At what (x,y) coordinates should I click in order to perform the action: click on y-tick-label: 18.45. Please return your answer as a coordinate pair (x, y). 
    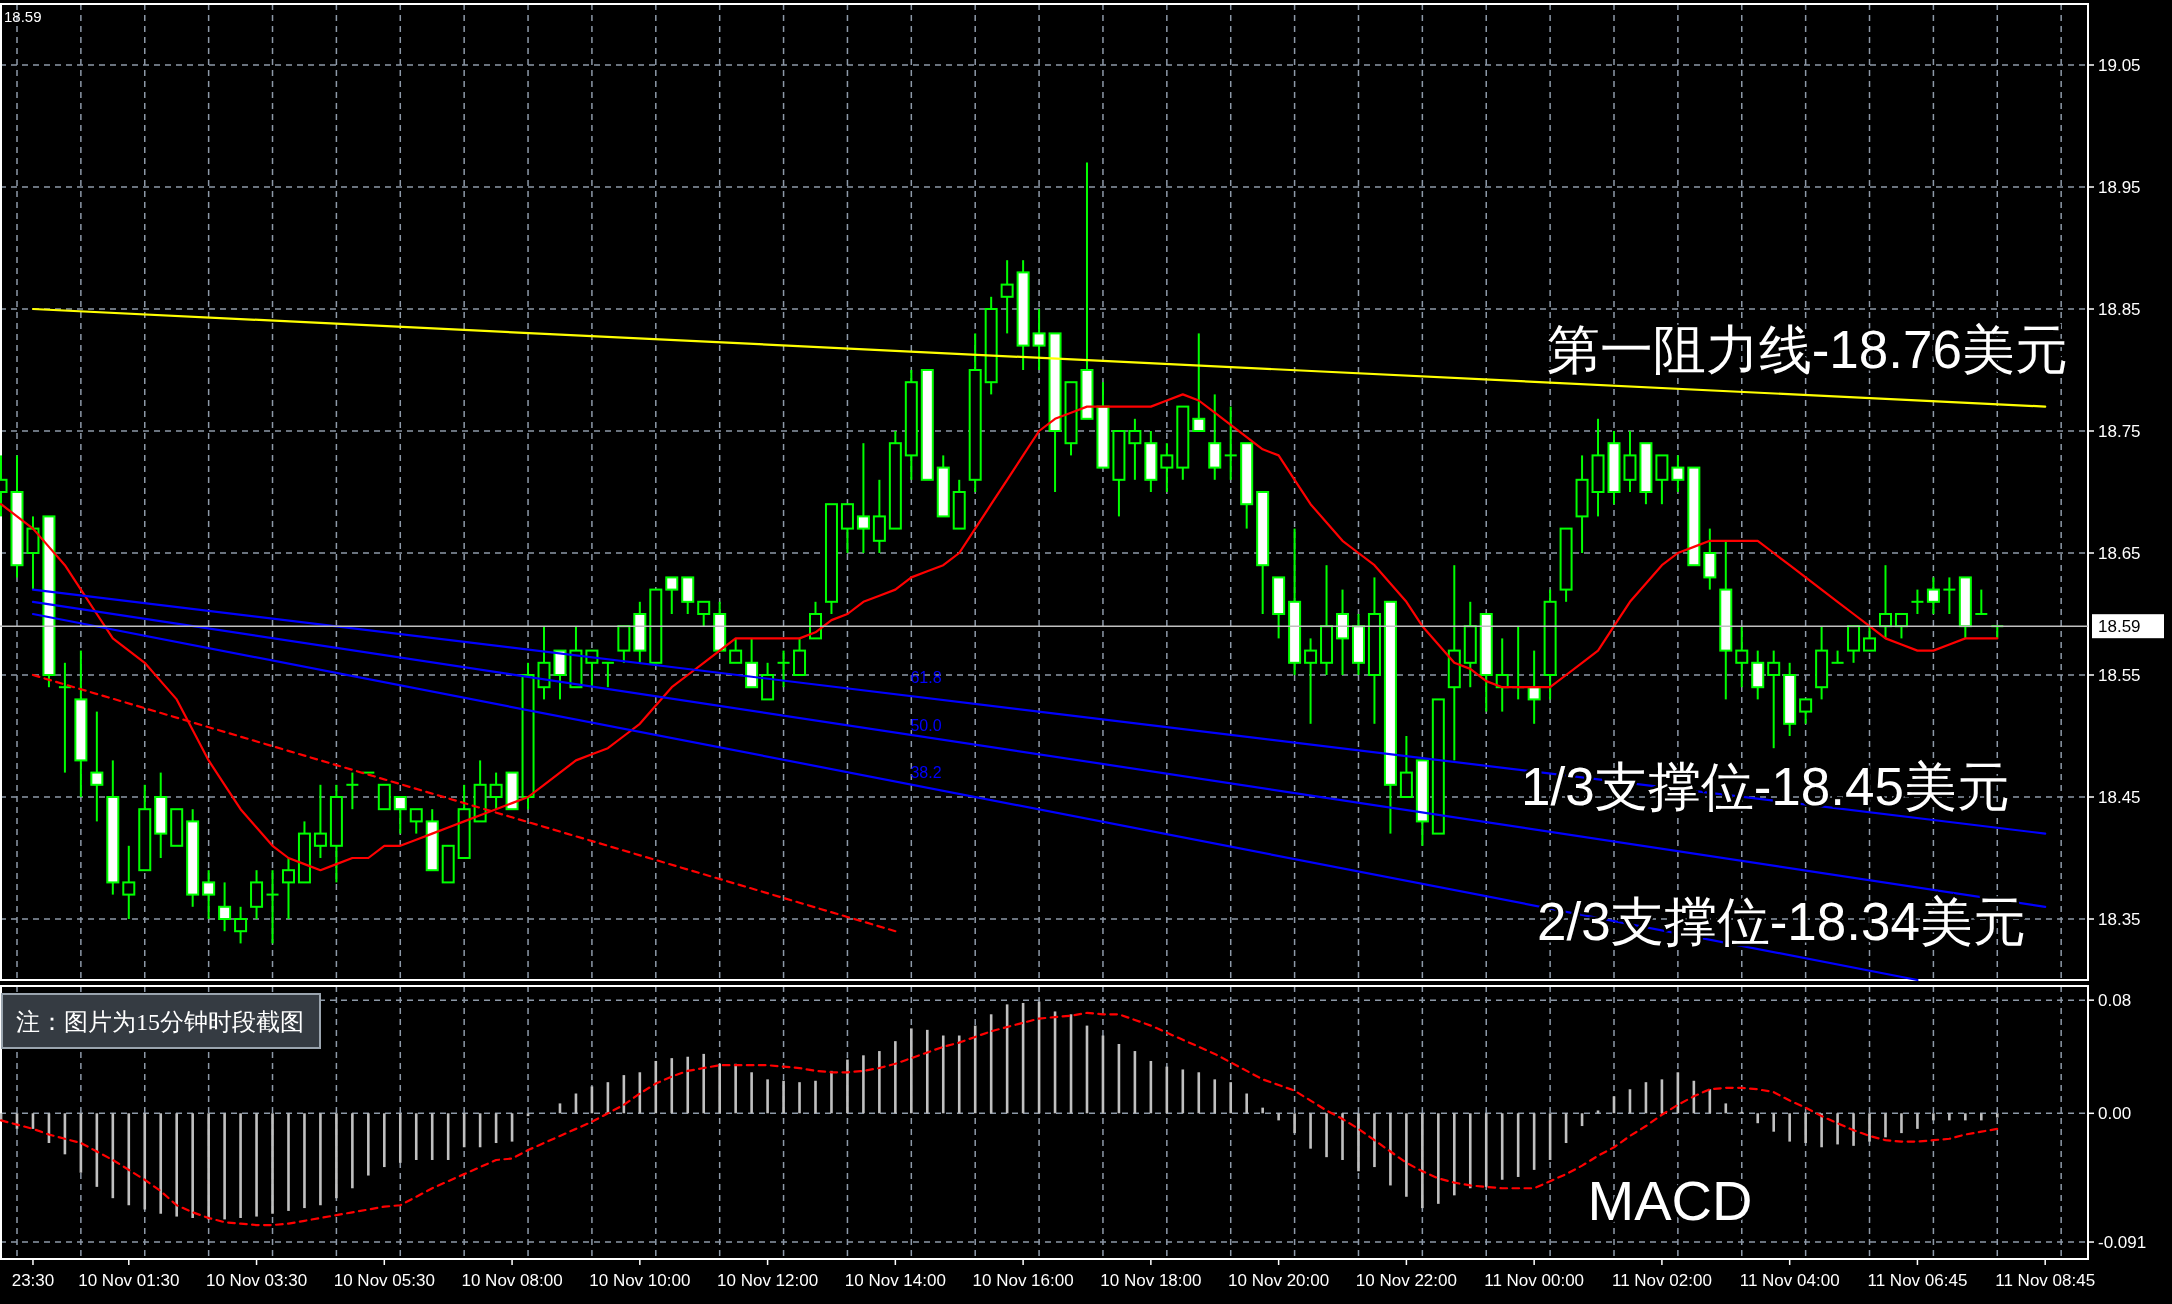
    Looking at the image, I should click on (2119, 797).